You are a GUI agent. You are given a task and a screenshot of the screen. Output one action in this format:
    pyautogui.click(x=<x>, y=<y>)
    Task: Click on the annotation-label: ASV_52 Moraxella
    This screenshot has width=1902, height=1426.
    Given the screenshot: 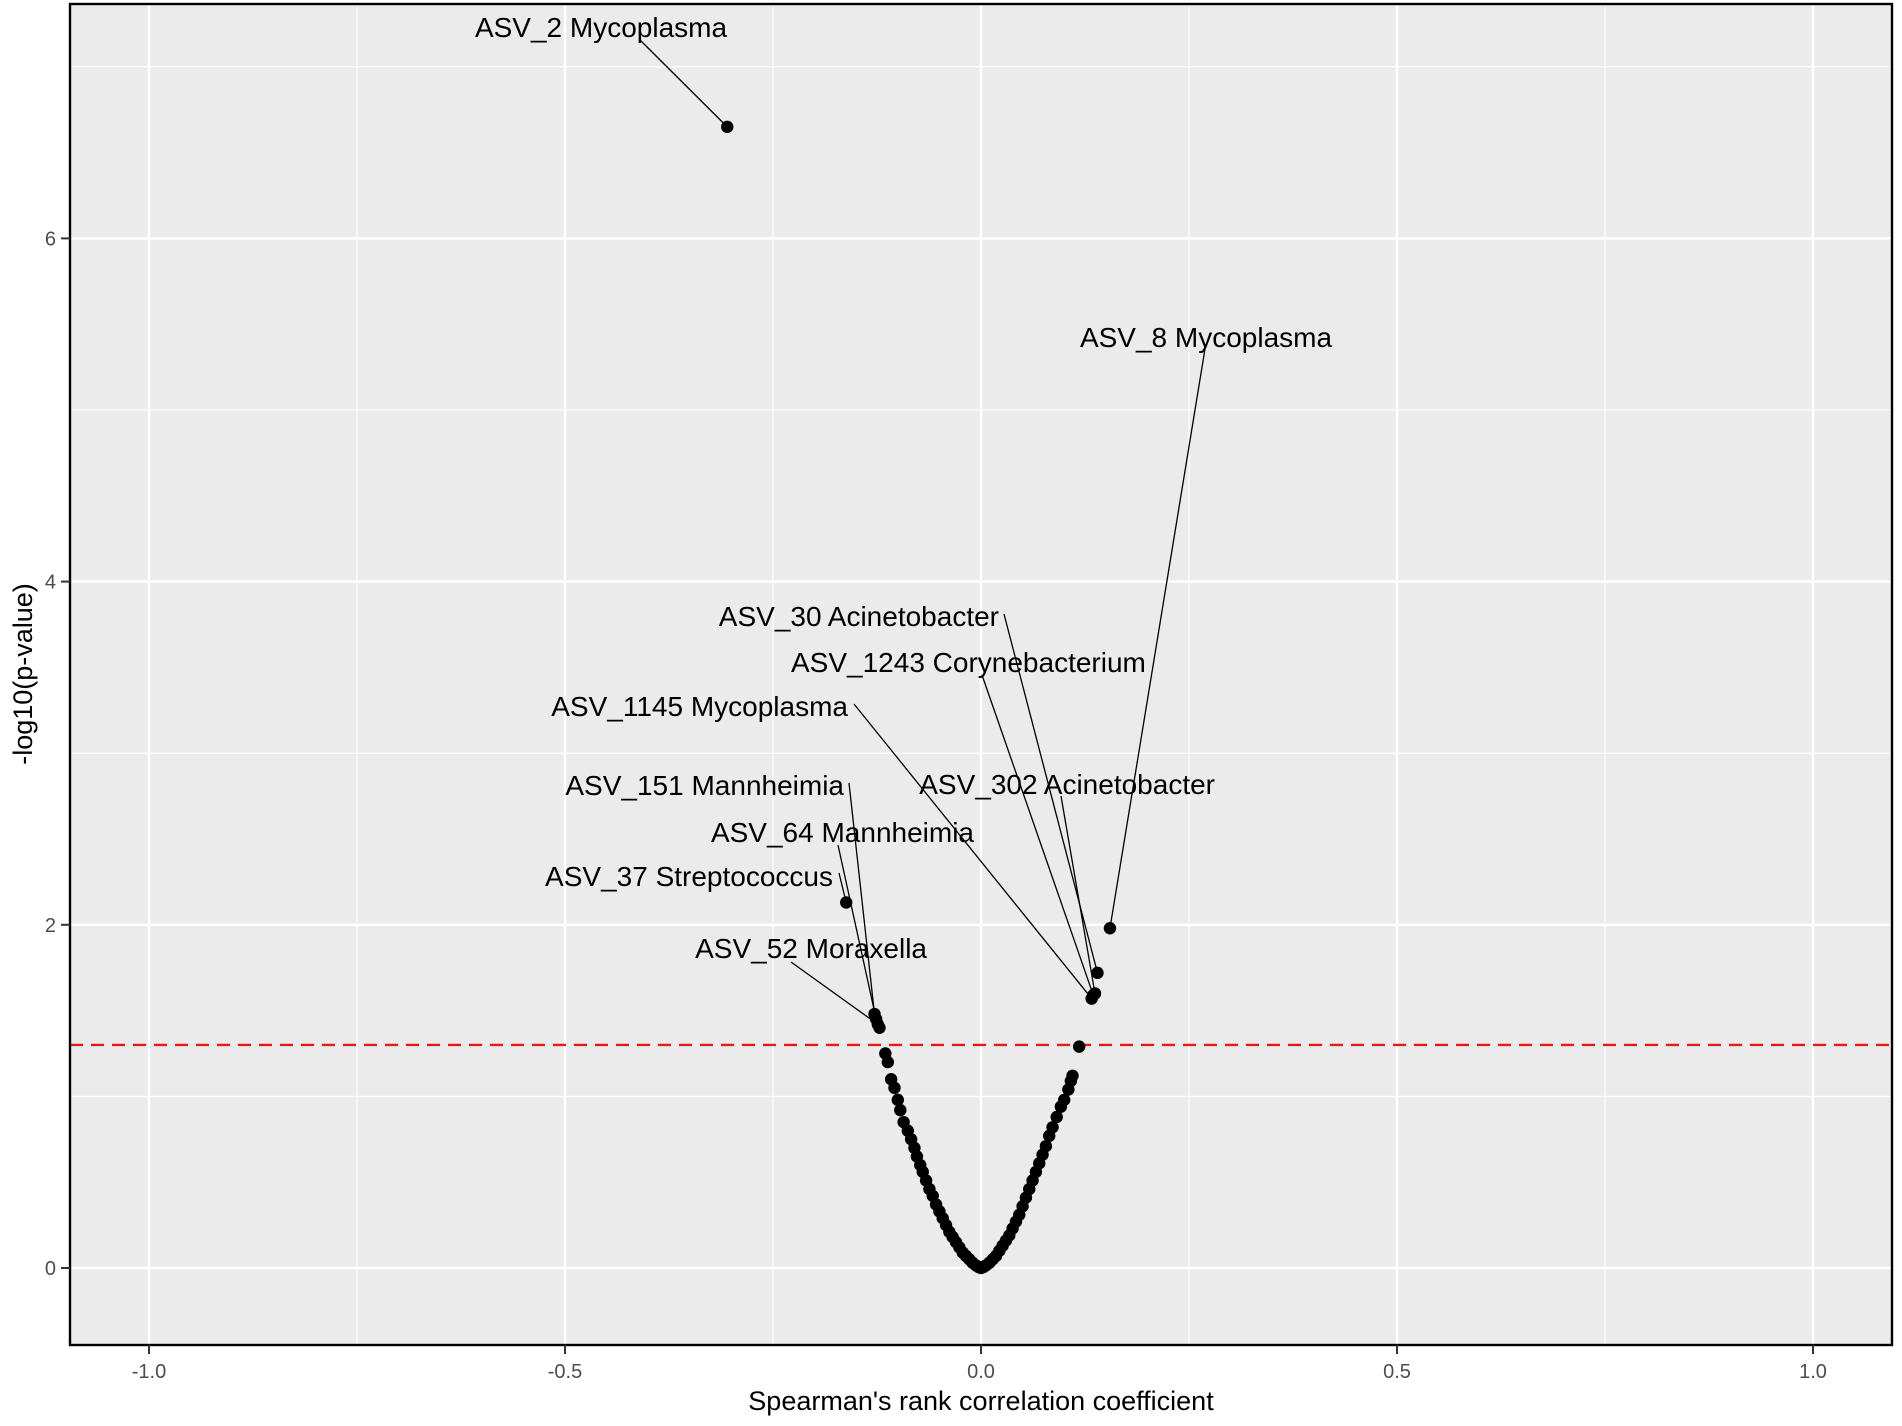 What is the action you would take?
    pyautogui.click(x=811, y=948)
    